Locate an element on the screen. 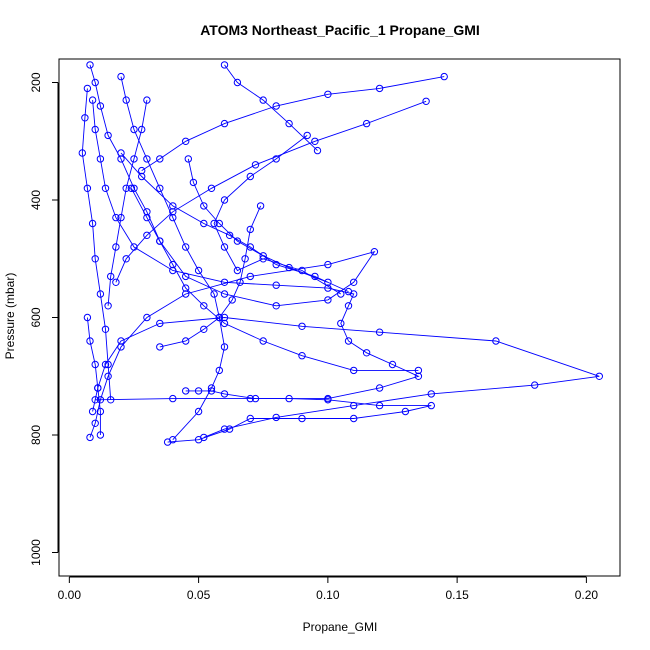 The image size is (650, 650). y-axis: 200 400 600 800 1000 is located at coordinates (44, 319).